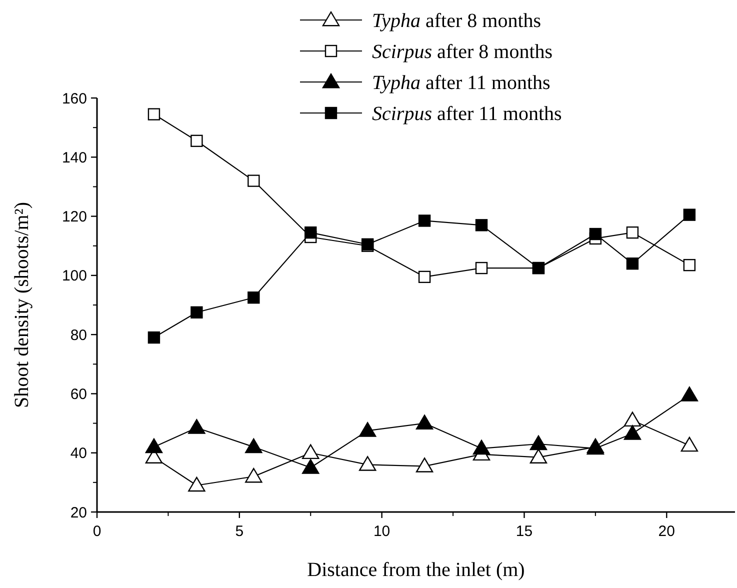 The image size is (737, 588). Describe the element at coordinates (239, 531) in the screenshot. I see `x-tick-label: 5` at that location.